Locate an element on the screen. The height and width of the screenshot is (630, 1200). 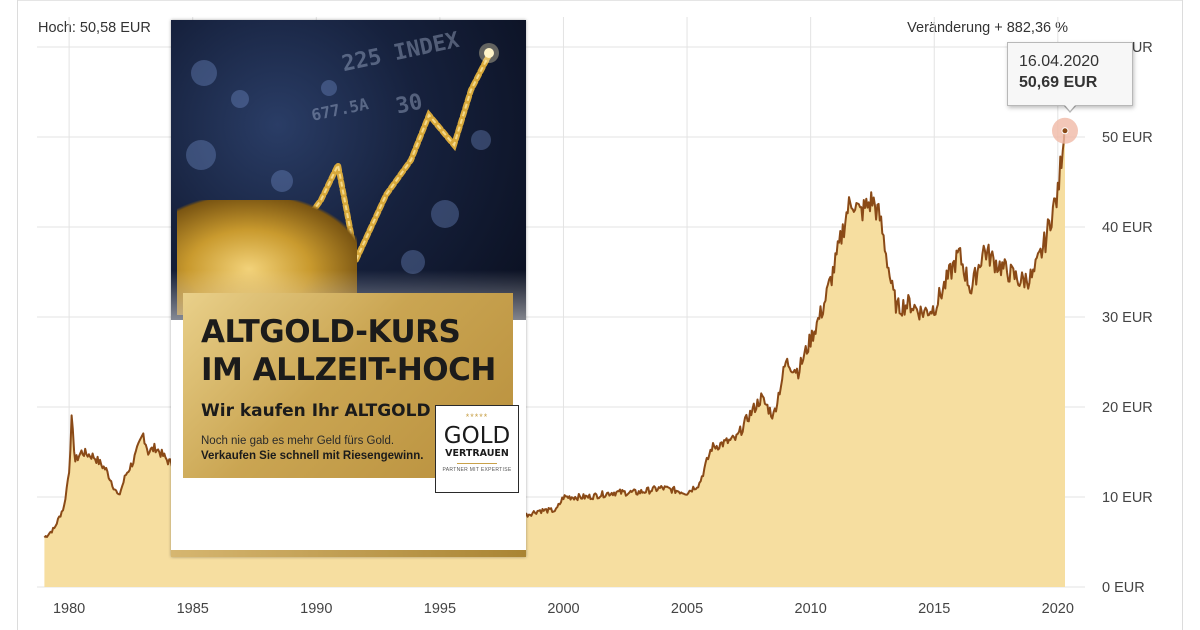
x-tick-label: 2015 is located at coordinates (934, 609).